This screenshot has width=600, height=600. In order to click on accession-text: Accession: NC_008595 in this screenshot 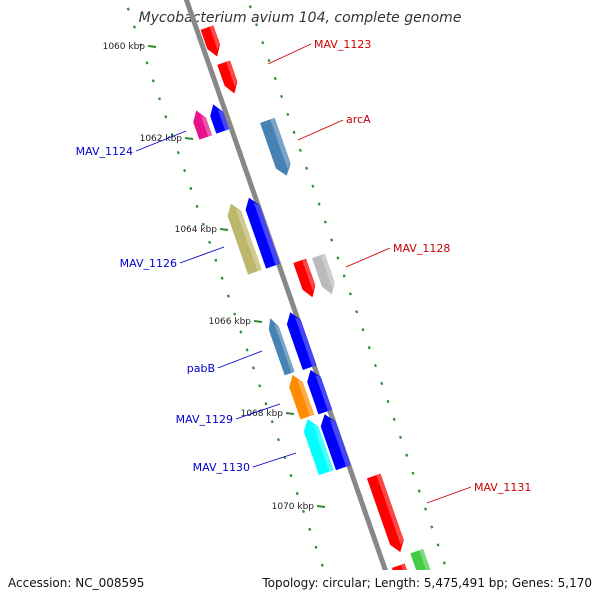, I will do `click(76, 583)`.